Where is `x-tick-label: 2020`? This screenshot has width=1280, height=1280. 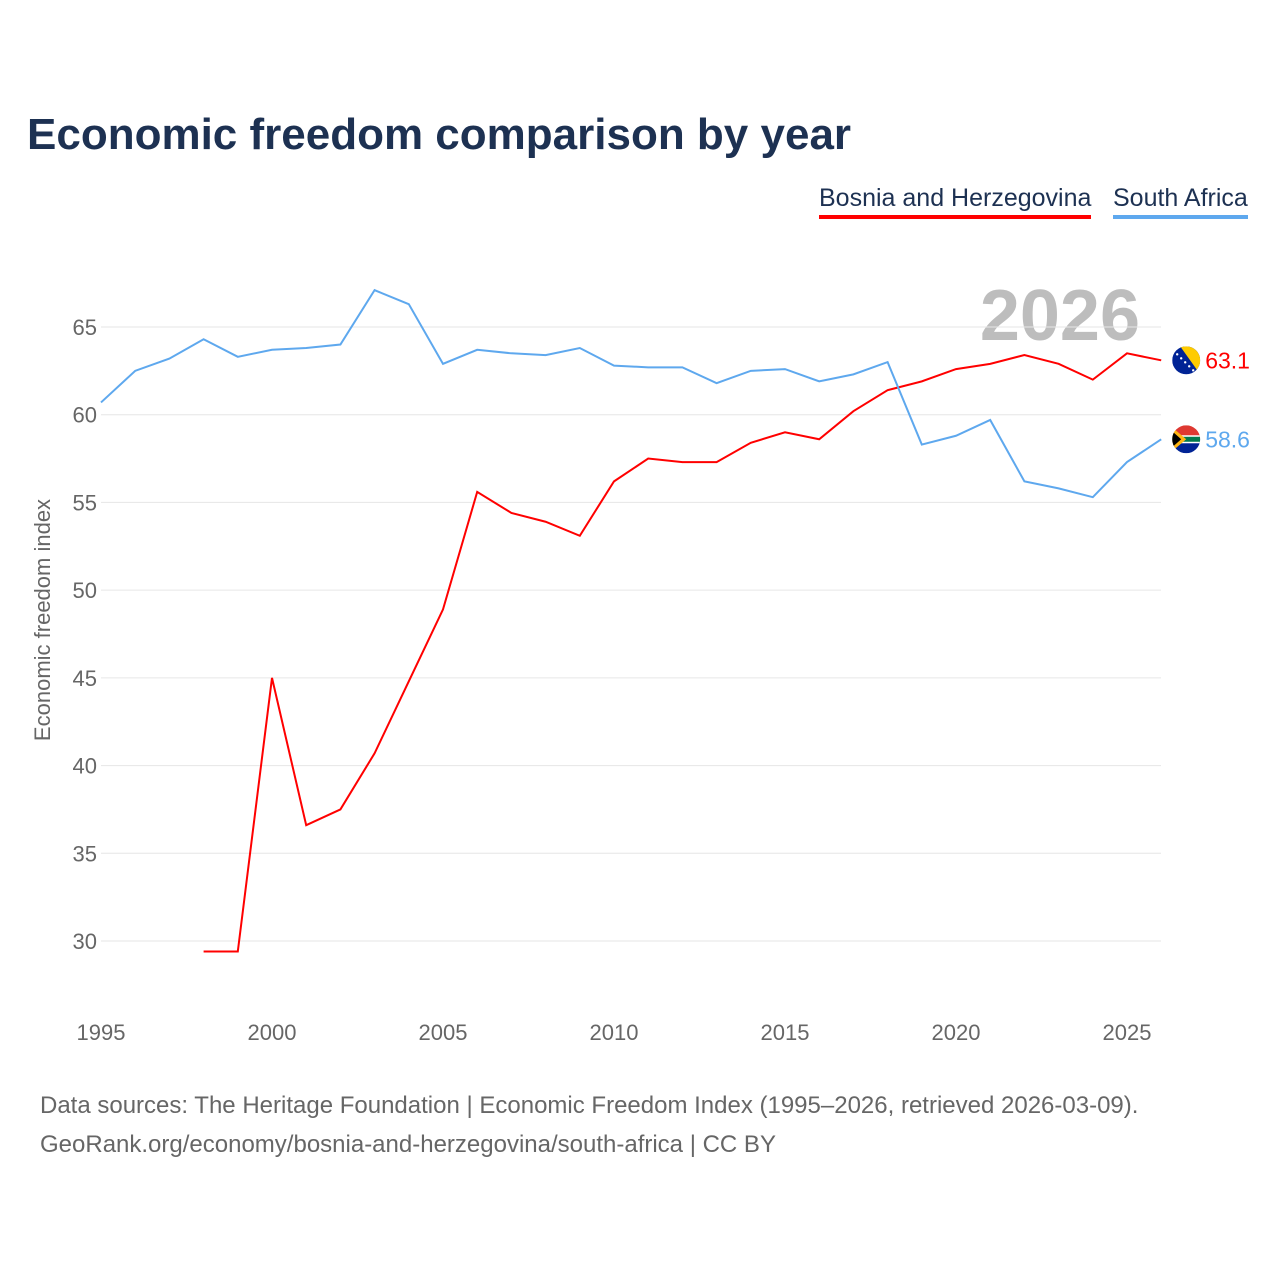
x-tick-label: 2020 is located at coordinates (956, 1032).